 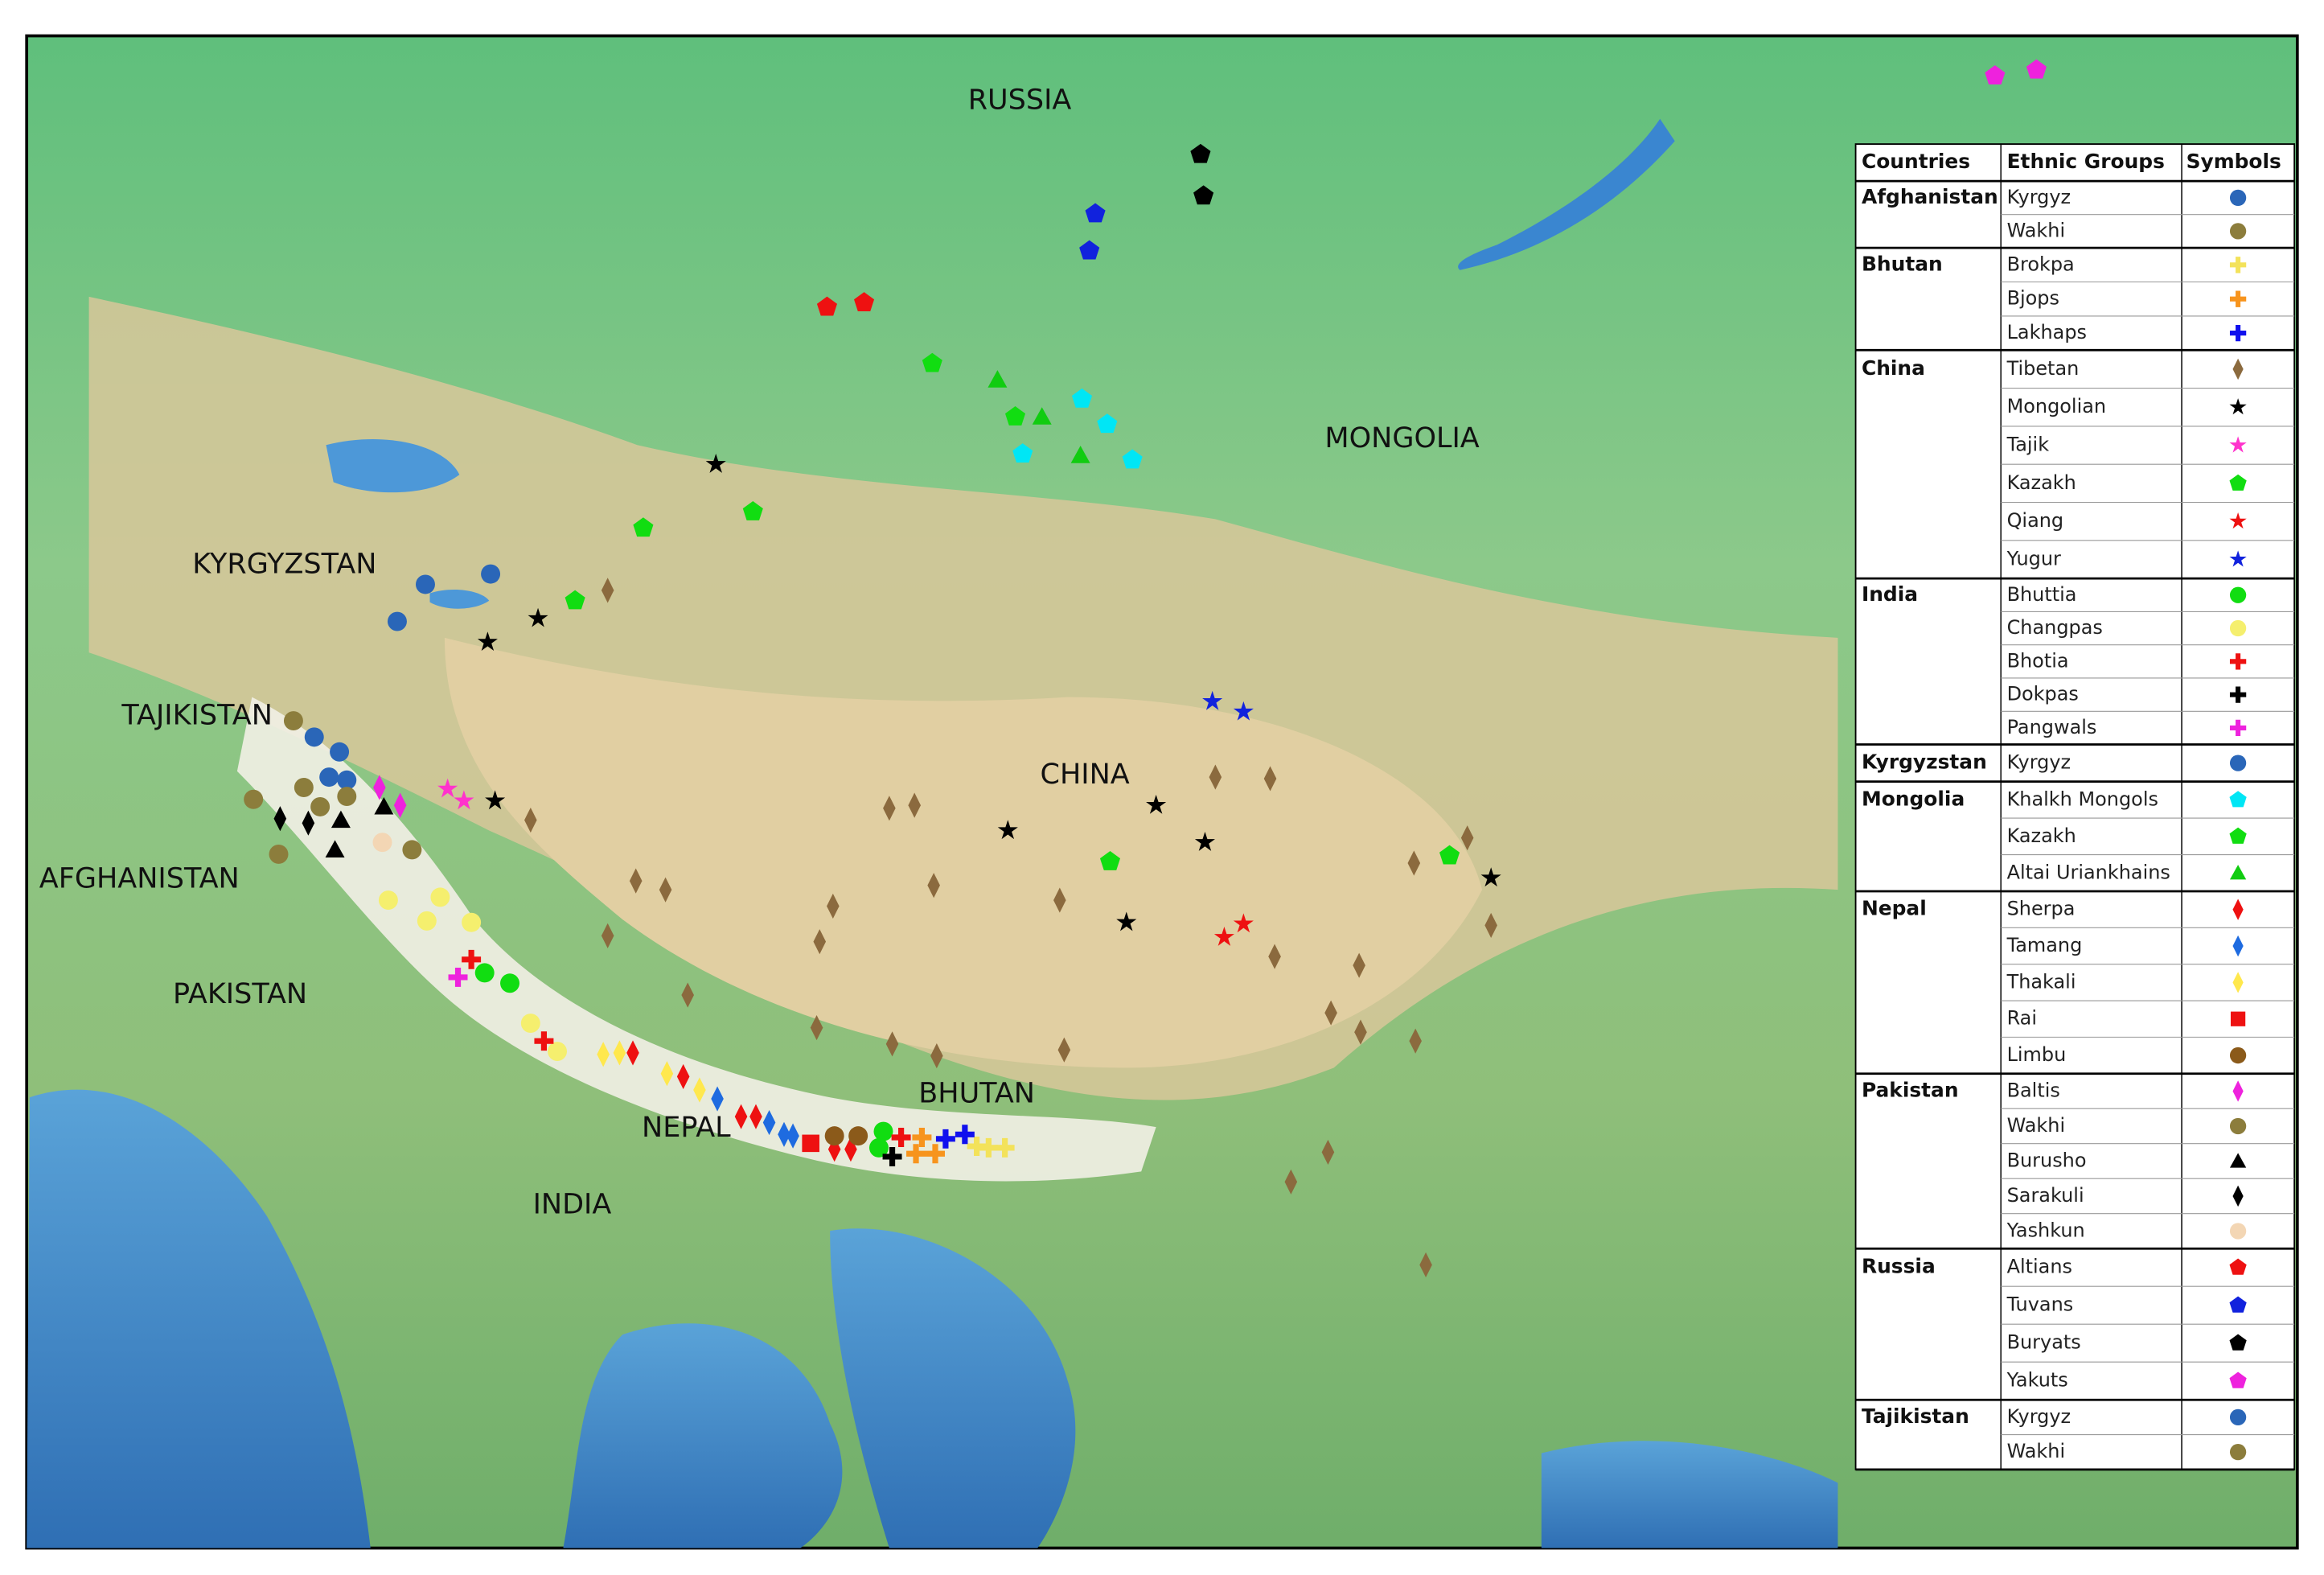 What do you see at coordinates (2045, 945) in the screenshot?
I see `legend-group: Tamang` at bounding box center [2045, 945].